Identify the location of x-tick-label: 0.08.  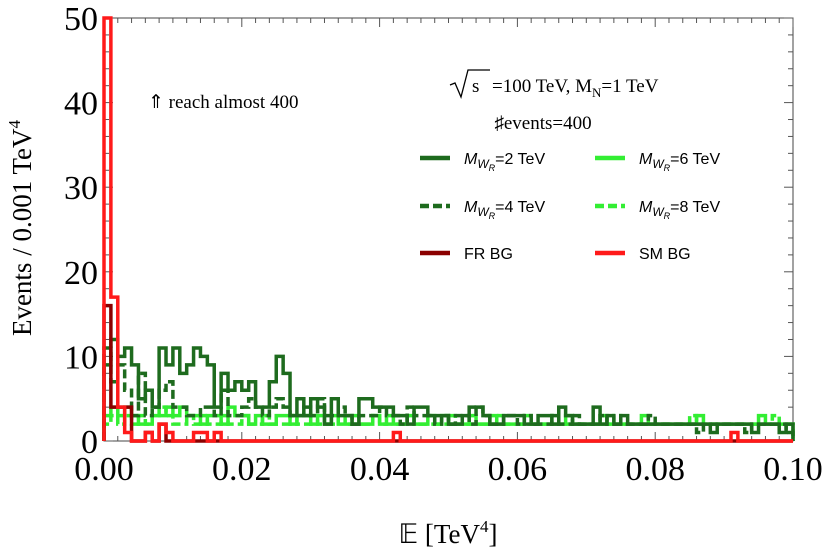
(655, 469).